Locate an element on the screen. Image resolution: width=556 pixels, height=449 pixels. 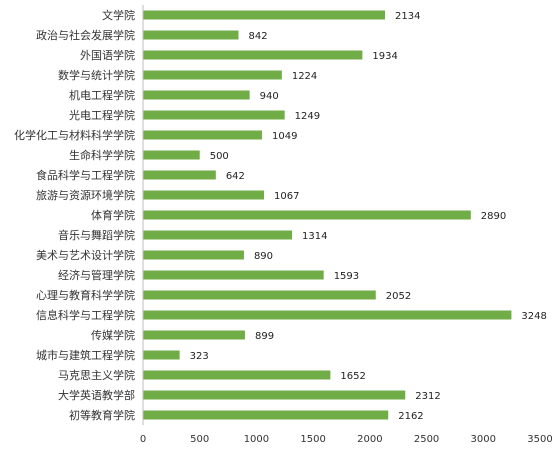
category-label: 音乐与舞蹈学院 is located at coordinates (96, 235).